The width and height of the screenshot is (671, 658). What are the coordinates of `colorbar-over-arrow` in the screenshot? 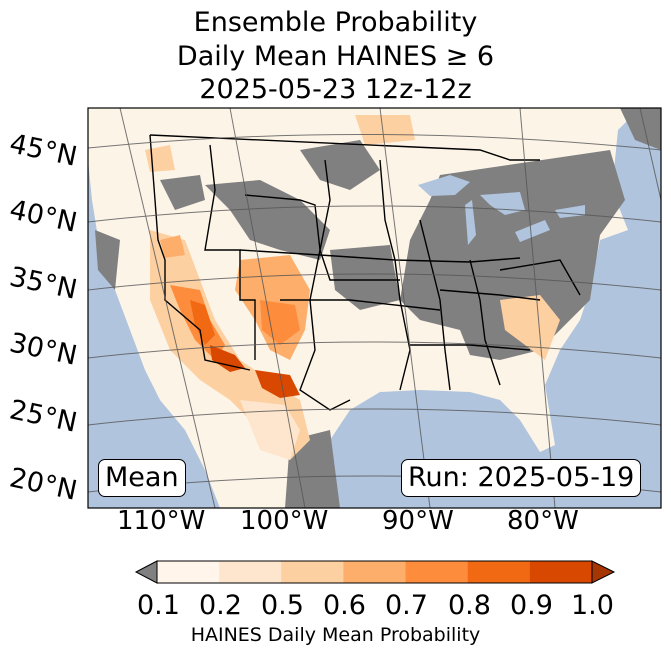 It's located at (603, 572).